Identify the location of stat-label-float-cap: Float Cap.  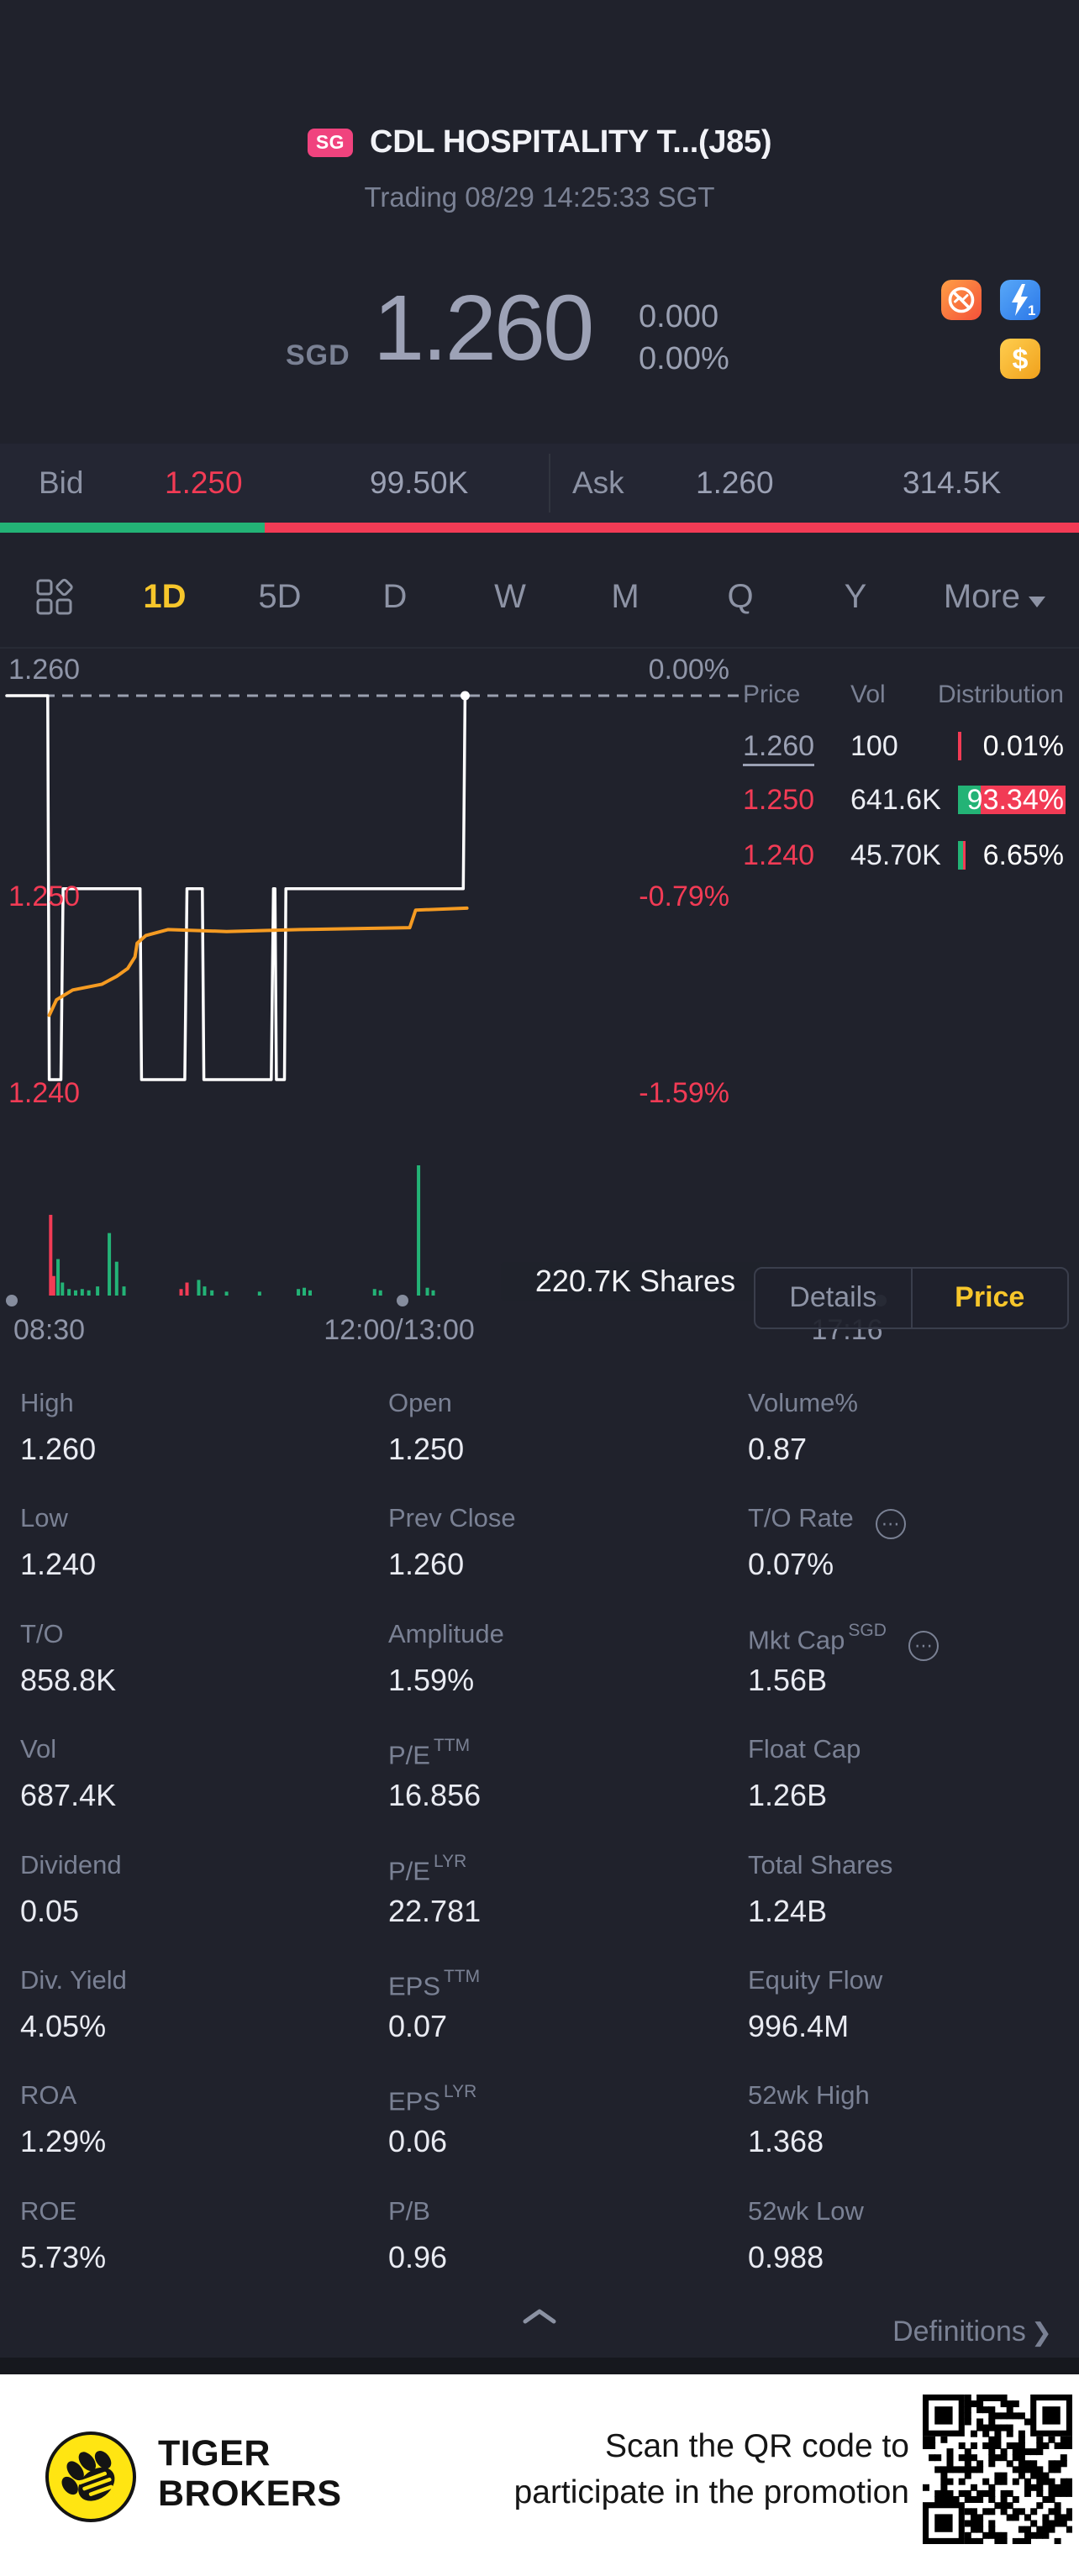
(804, 1749).